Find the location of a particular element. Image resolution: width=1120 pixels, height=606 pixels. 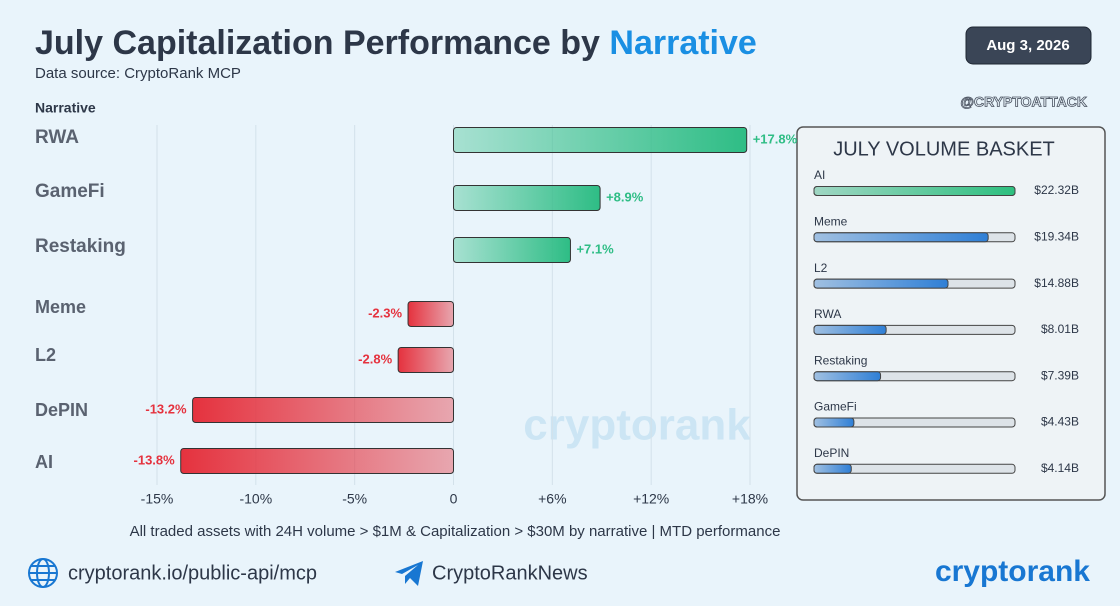

telegram-icon is located at coordinates (409, 573).